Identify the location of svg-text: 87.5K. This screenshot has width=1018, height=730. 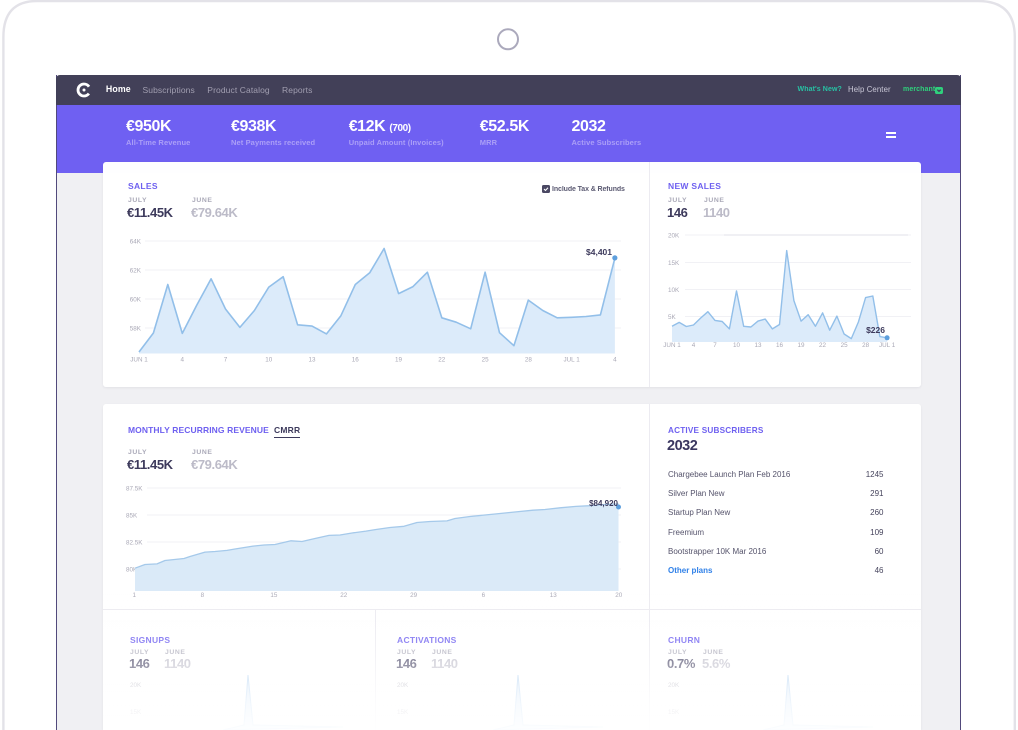
(134, 489).